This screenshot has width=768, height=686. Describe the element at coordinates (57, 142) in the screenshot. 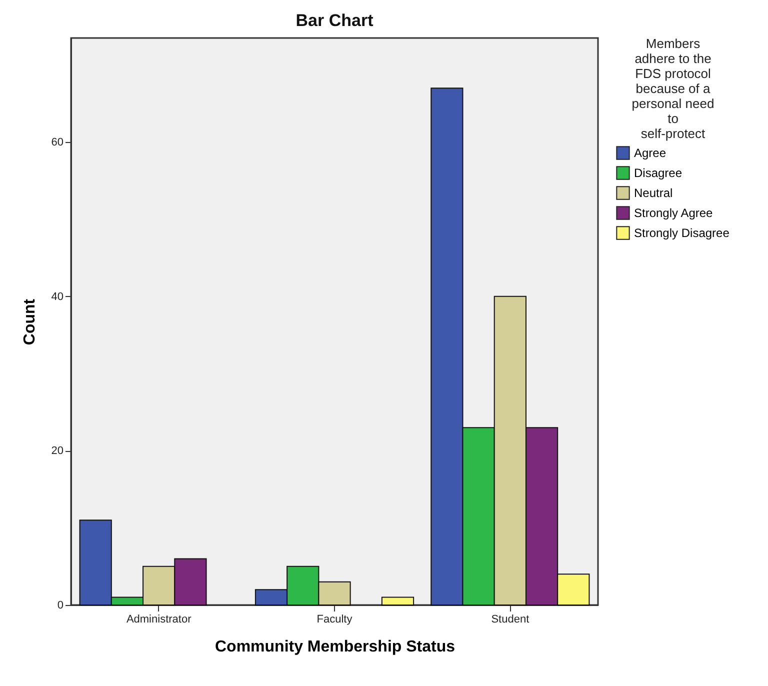

I see `y-tick-label: 60` at that location.